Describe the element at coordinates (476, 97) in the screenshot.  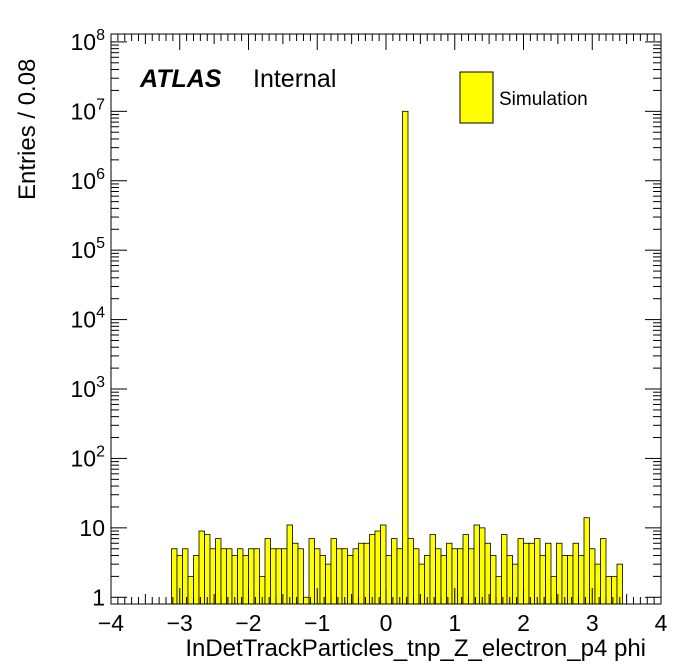
I see `legend-swatch` at that location.